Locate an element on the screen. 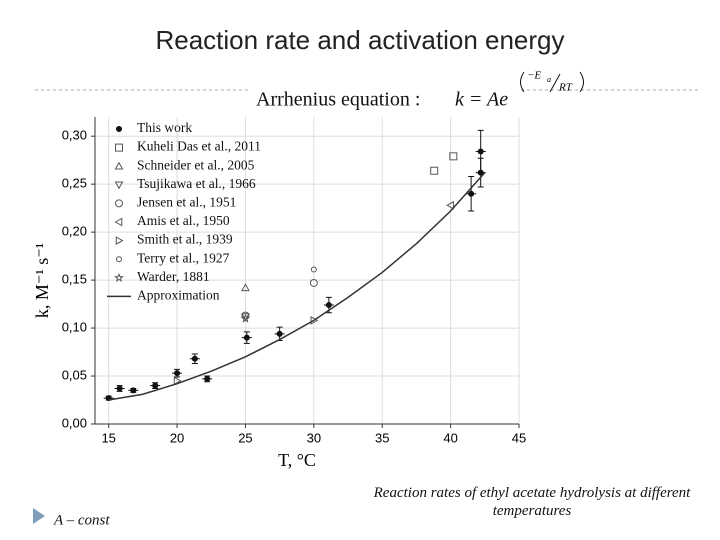  y-tick-label: 0,10 is located at coordinates (74, 327).